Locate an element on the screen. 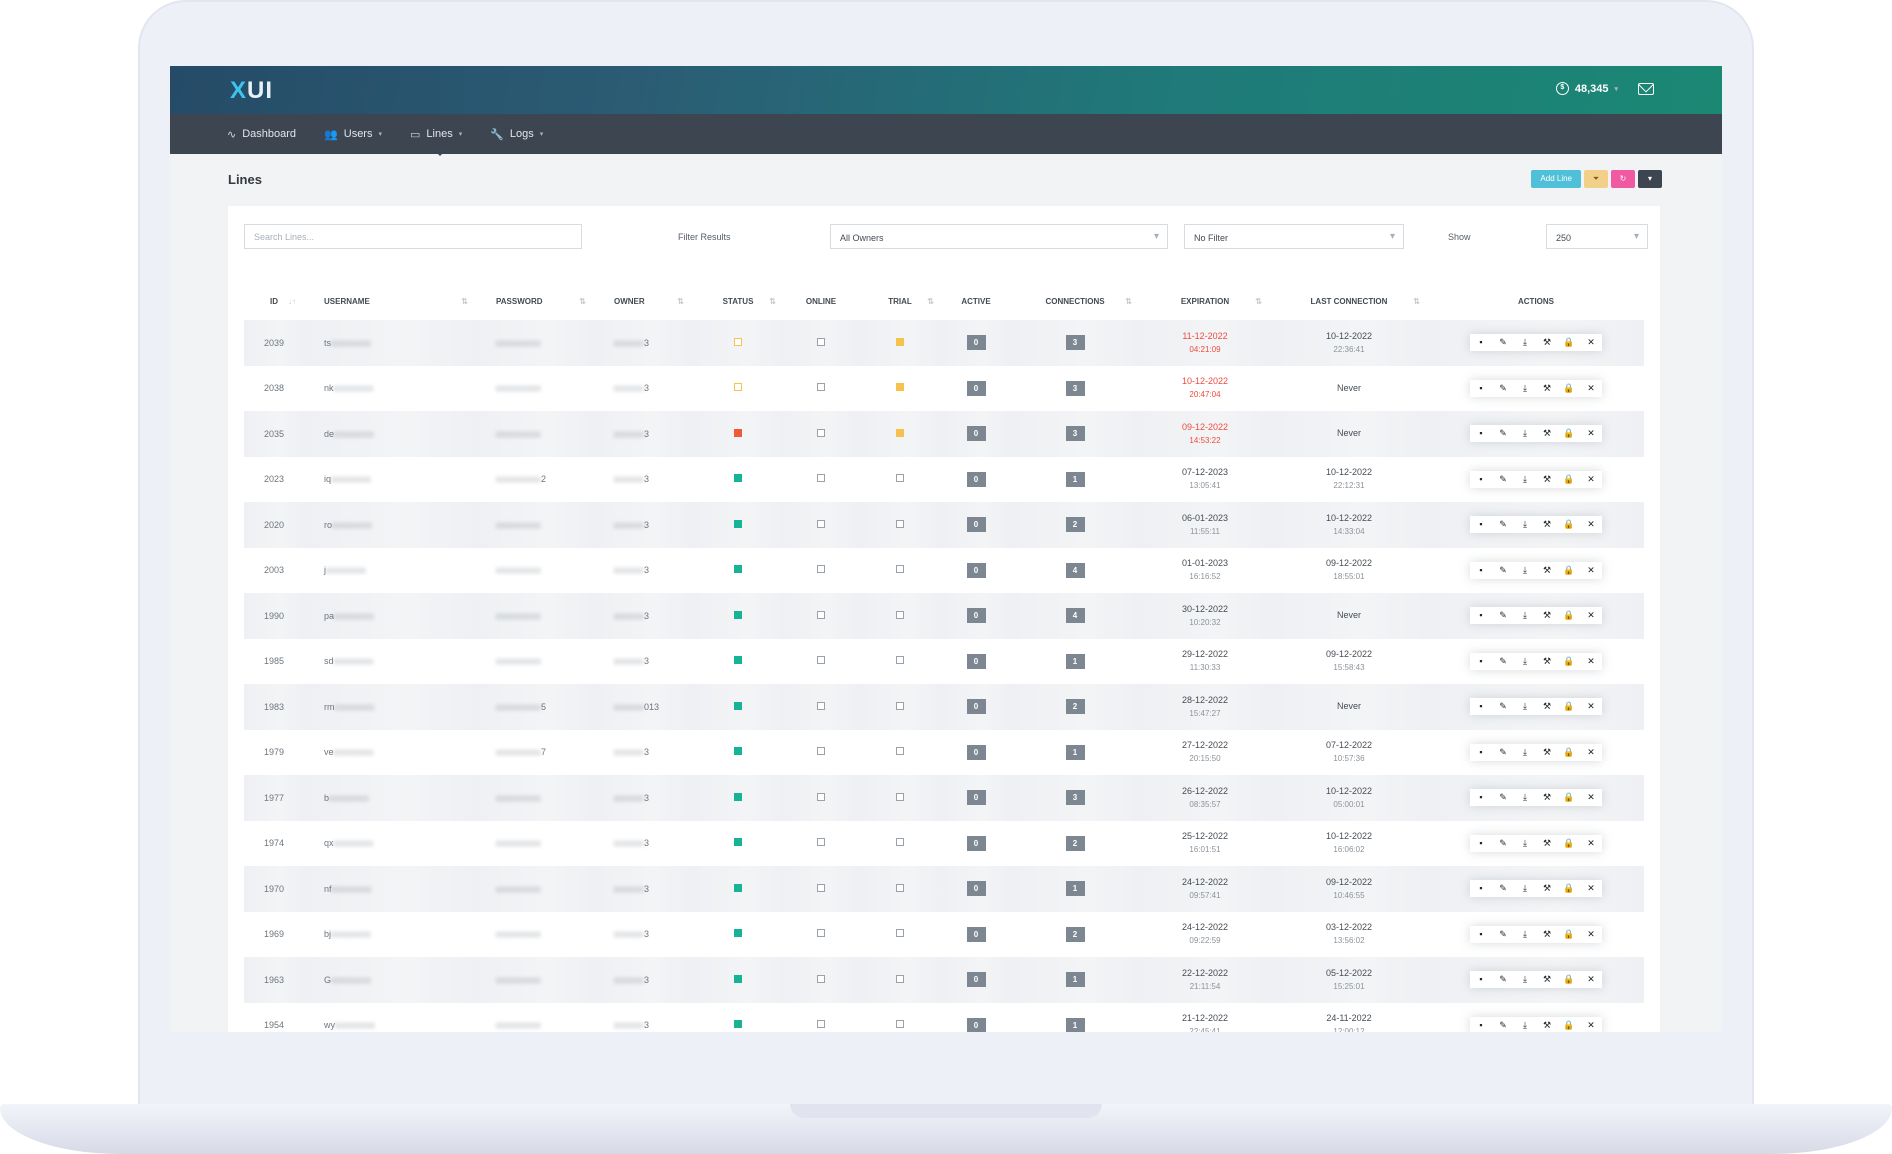 This screenshot has height=1154, width=1892. column-header-expiration: Expiration ⇅ is located at coordinates (1221, 301).